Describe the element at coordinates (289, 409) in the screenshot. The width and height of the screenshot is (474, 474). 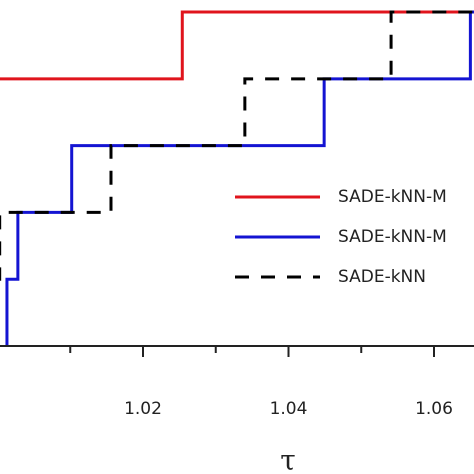
I see `x-tick-label: 1.04` at that location.